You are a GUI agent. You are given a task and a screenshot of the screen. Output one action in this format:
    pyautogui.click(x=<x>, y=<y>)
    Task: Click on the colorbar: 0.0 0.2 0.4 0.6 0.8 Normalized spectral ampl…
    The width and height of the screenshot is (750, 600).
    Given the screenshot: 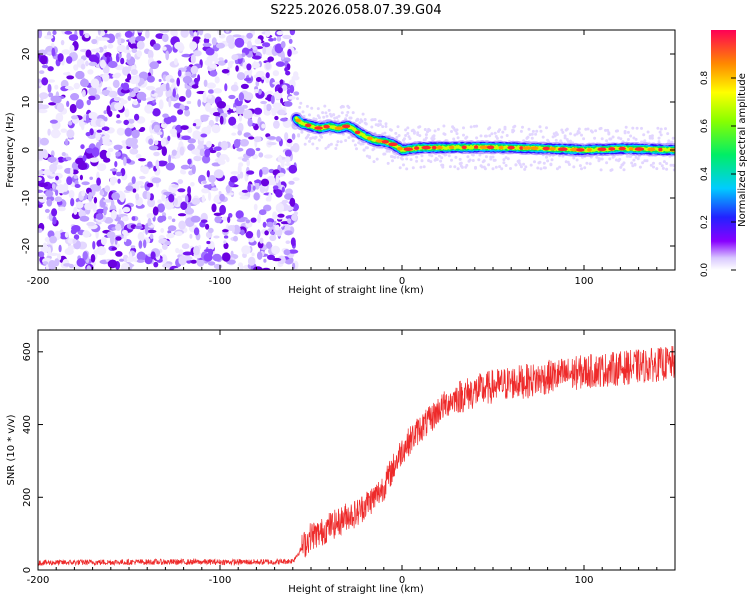 What is the action you would take?
    pyautogui.click(x=724, y=153)
    